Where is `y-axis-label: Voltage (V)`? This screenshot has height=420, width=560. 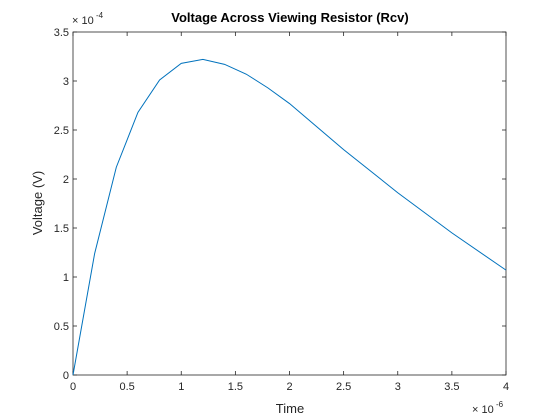
y-axis-label: Voltage (V) is located at coordinates (37, 203).